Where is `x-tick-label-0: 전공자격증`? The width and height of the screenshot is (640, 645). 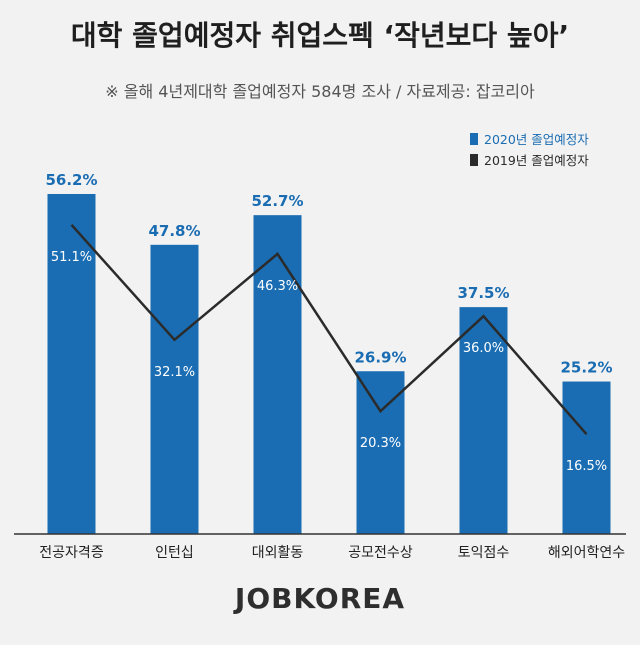 x-tick-label-0: 전공자격증 is located at coordinates (71, 553).